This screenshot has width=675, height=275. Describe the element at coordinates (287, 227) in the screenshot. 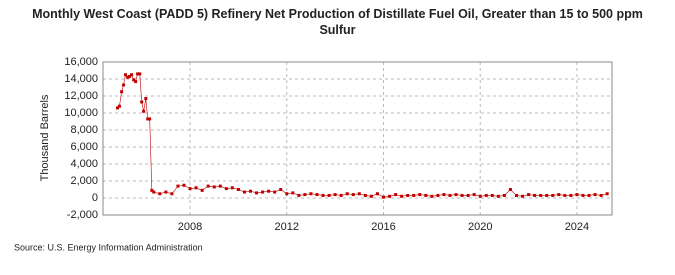

I see `x-tick-label: 2012` at that location.